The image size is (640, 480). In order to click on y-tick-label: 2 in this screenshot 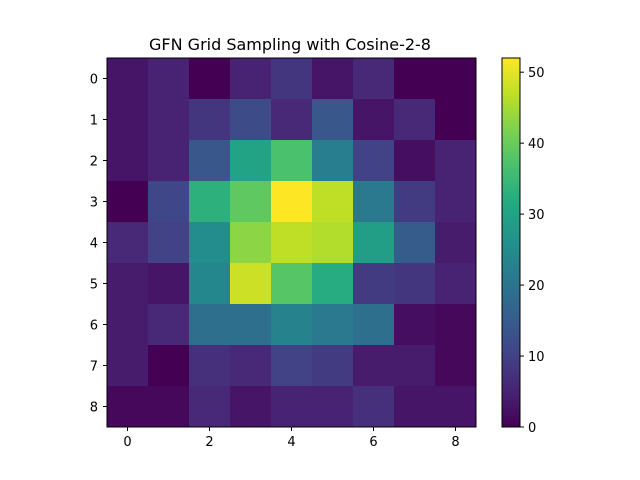, I will do `click(94, 162)`.